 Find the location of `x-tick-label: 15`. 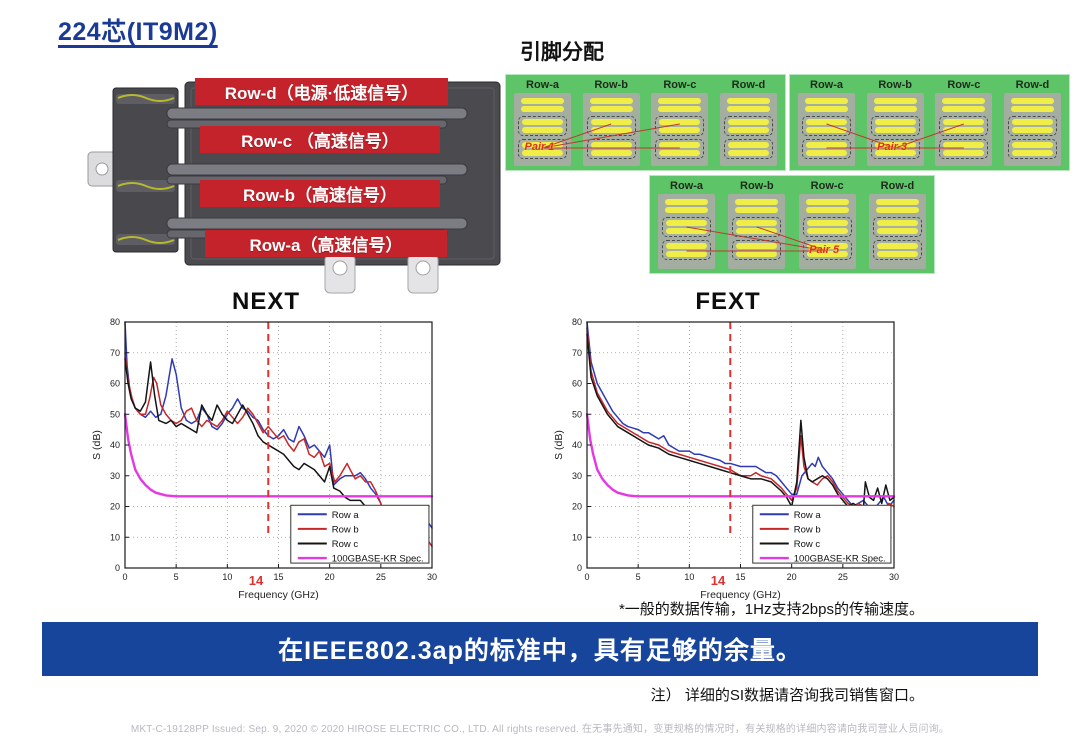

x-tick-label: 15 is located at coordinates (740, 577).